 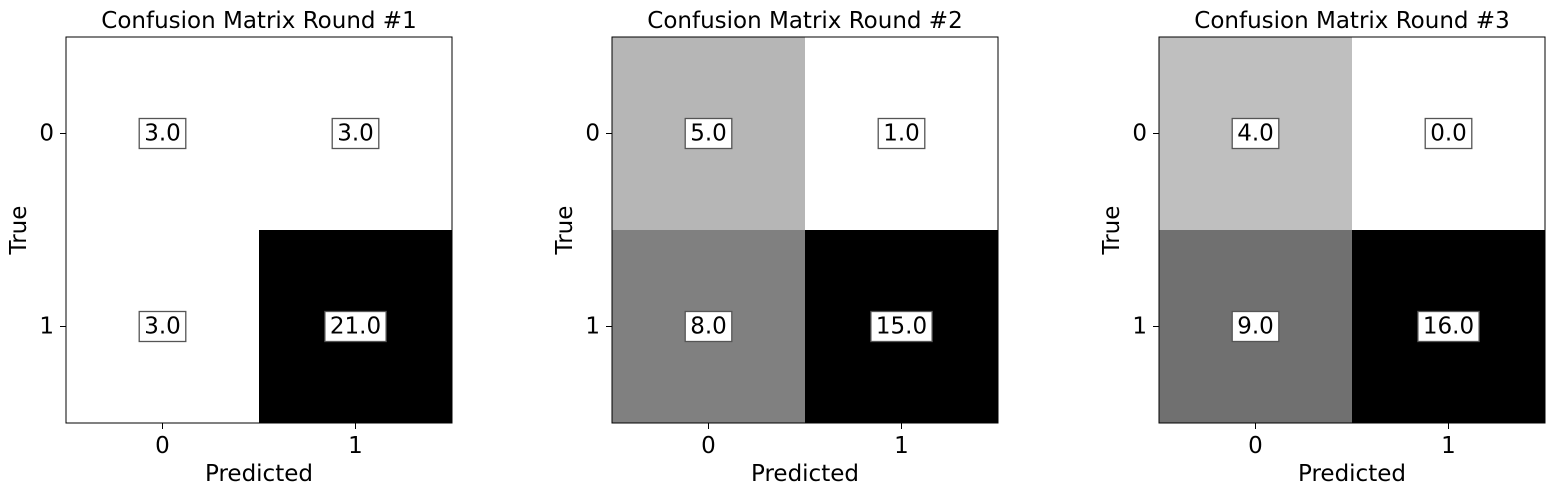 I want to click on cell-value-label: 16.0, so click(x=1448, y=327).